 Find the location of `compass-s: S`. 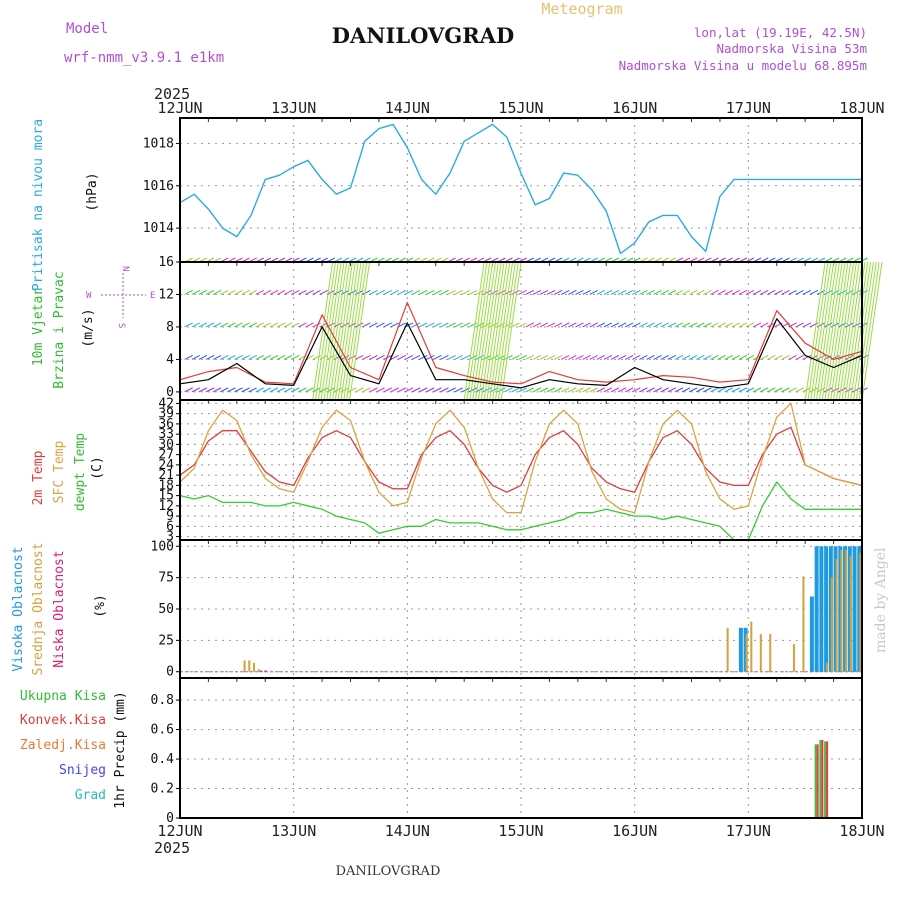

compass-s: S is located at coordinates (121, 325).